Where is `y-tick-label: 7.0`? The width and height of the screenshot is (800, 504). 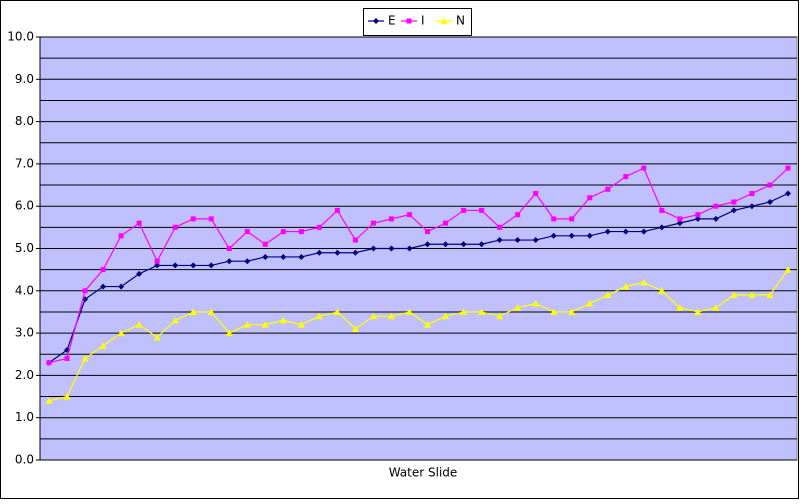
y-tick-label: 7.0 is located at coordinates (24, 163).